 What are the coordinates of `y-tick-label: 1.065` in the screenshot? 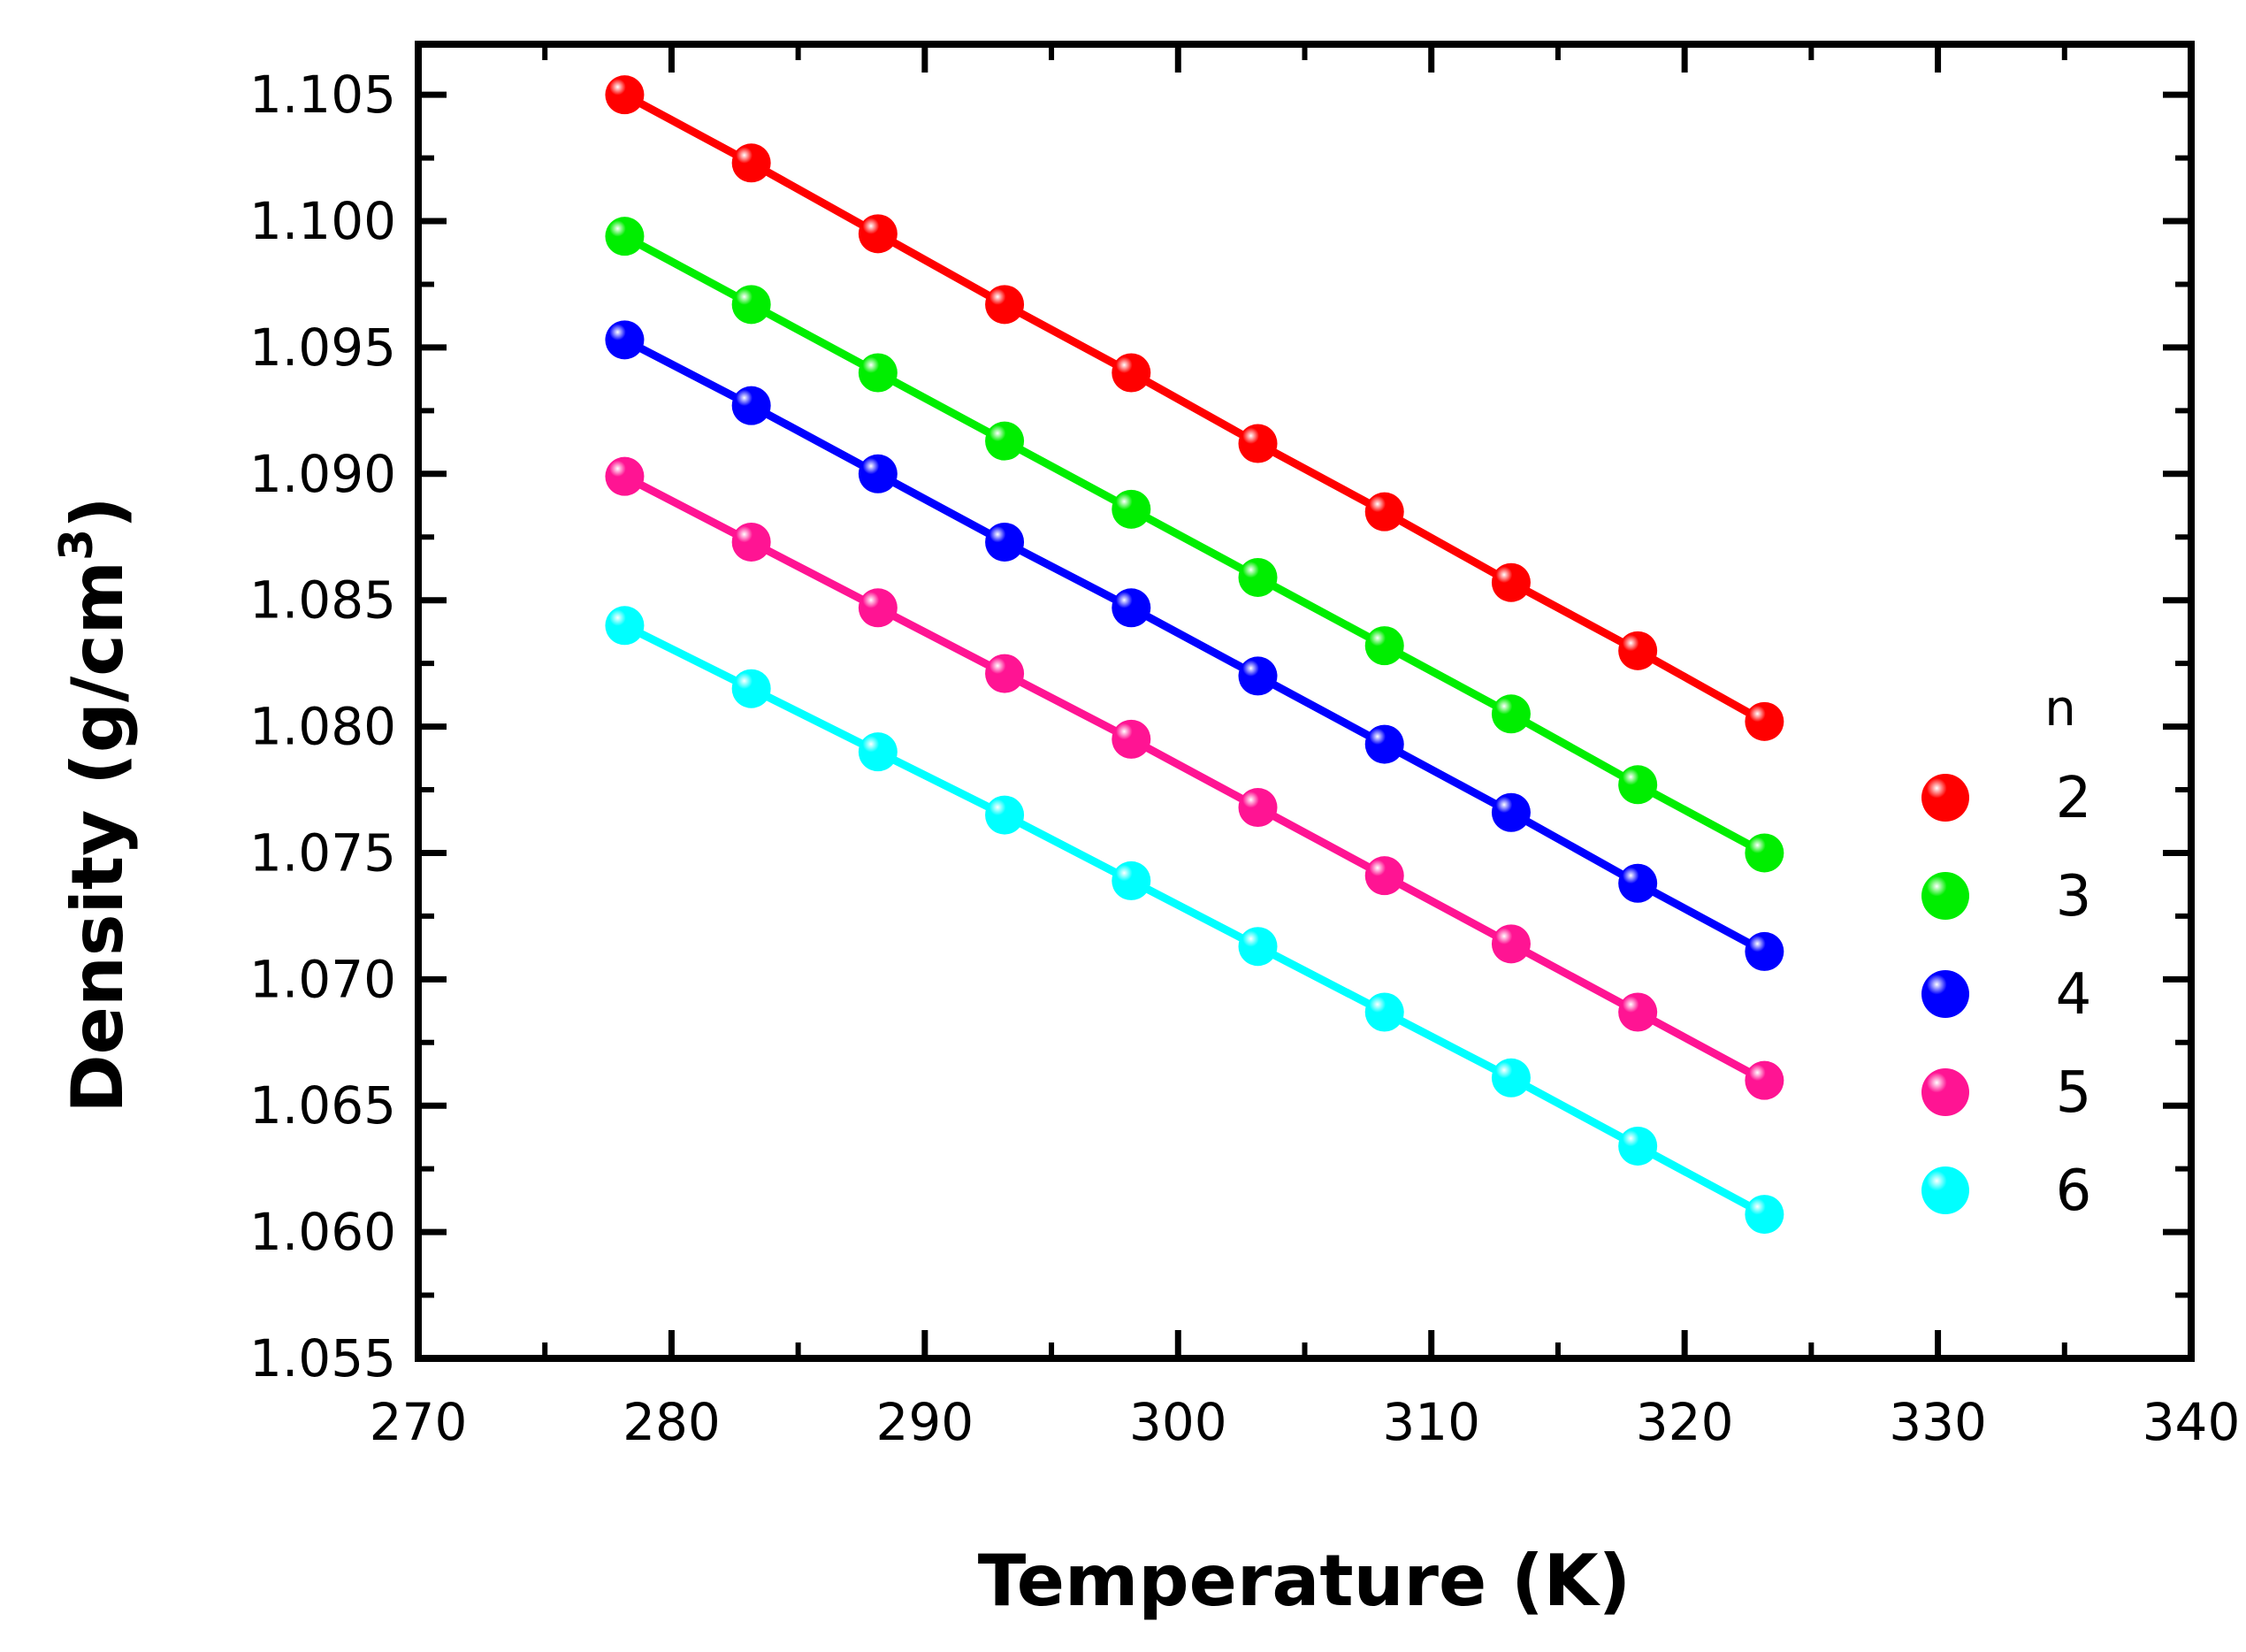 It's located at (322, 1105).